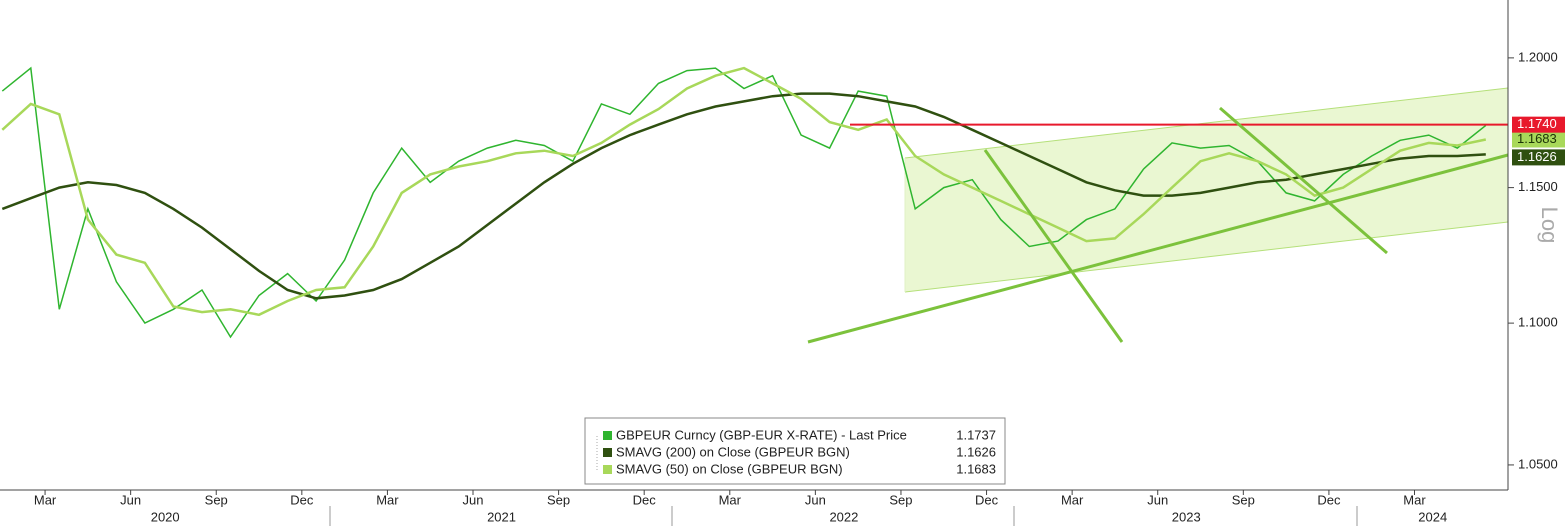 This screenshot has width=1565, height=526. I want to click on legend-label: SMAVG (200) on Close (GBPEUR BGN), so click(733, 451).